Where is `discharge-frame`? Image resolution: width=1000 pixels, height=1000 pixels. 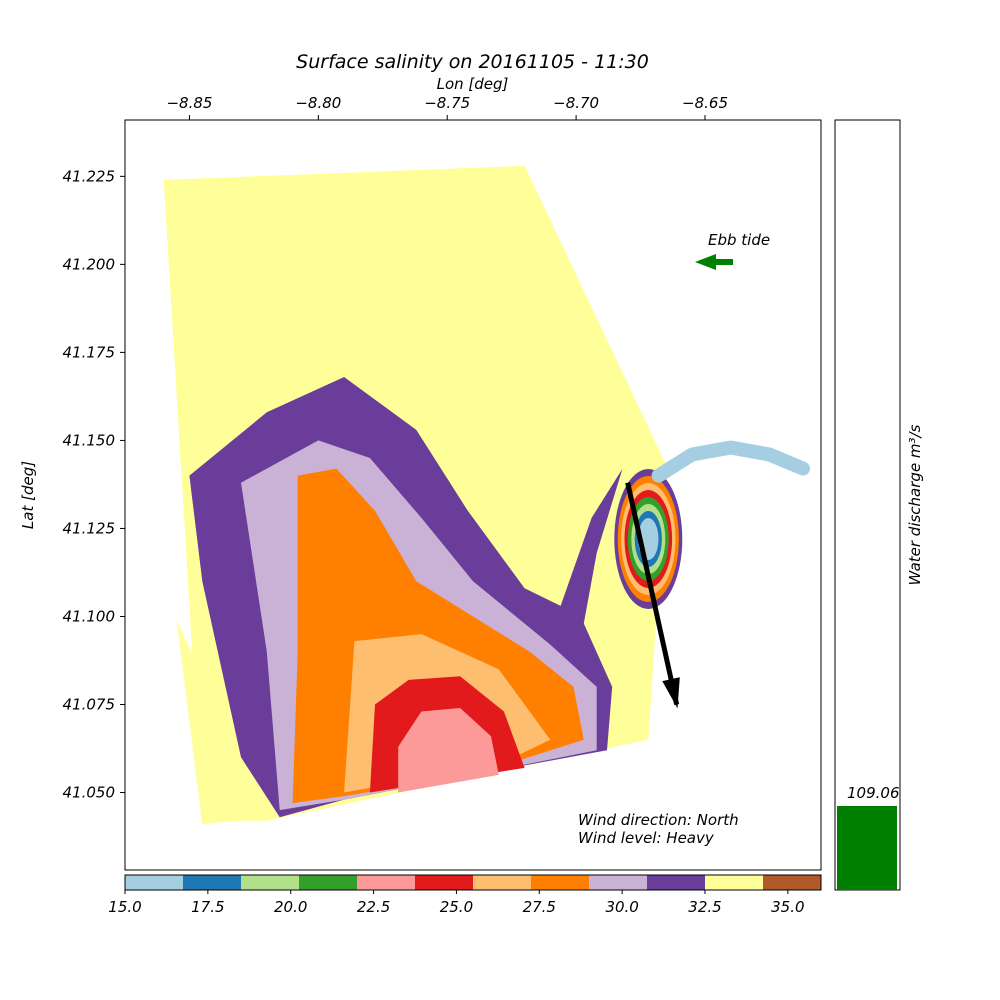
discharge-frame is located at coordinates (867, 505).